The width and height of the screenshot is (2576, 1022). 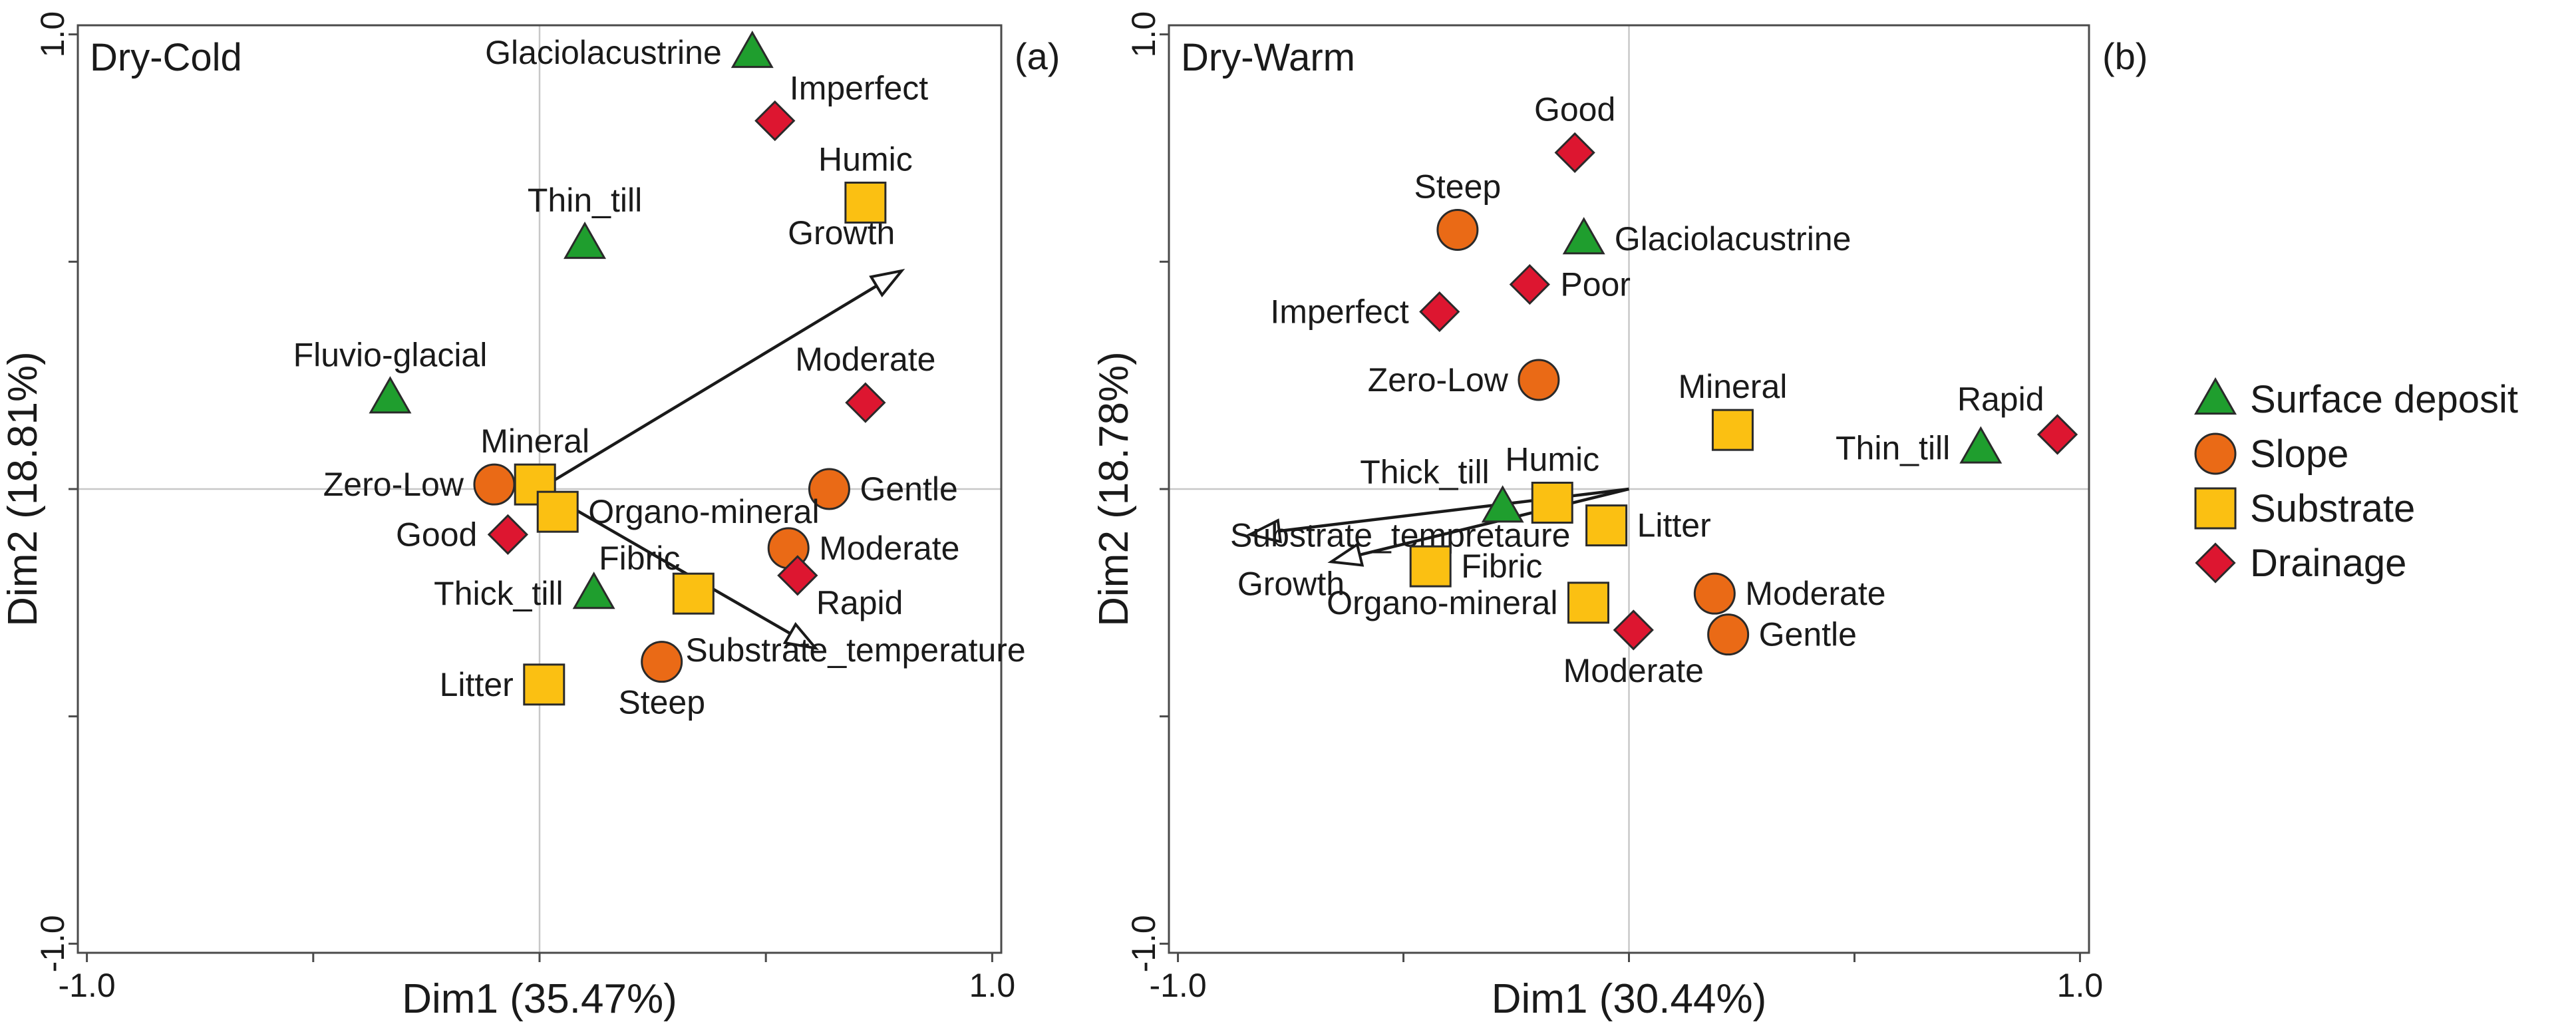 What do you see at coordinates (708, 387) in the screenshot?
I see `vector-growth-line` at bounding box center [708, 387].